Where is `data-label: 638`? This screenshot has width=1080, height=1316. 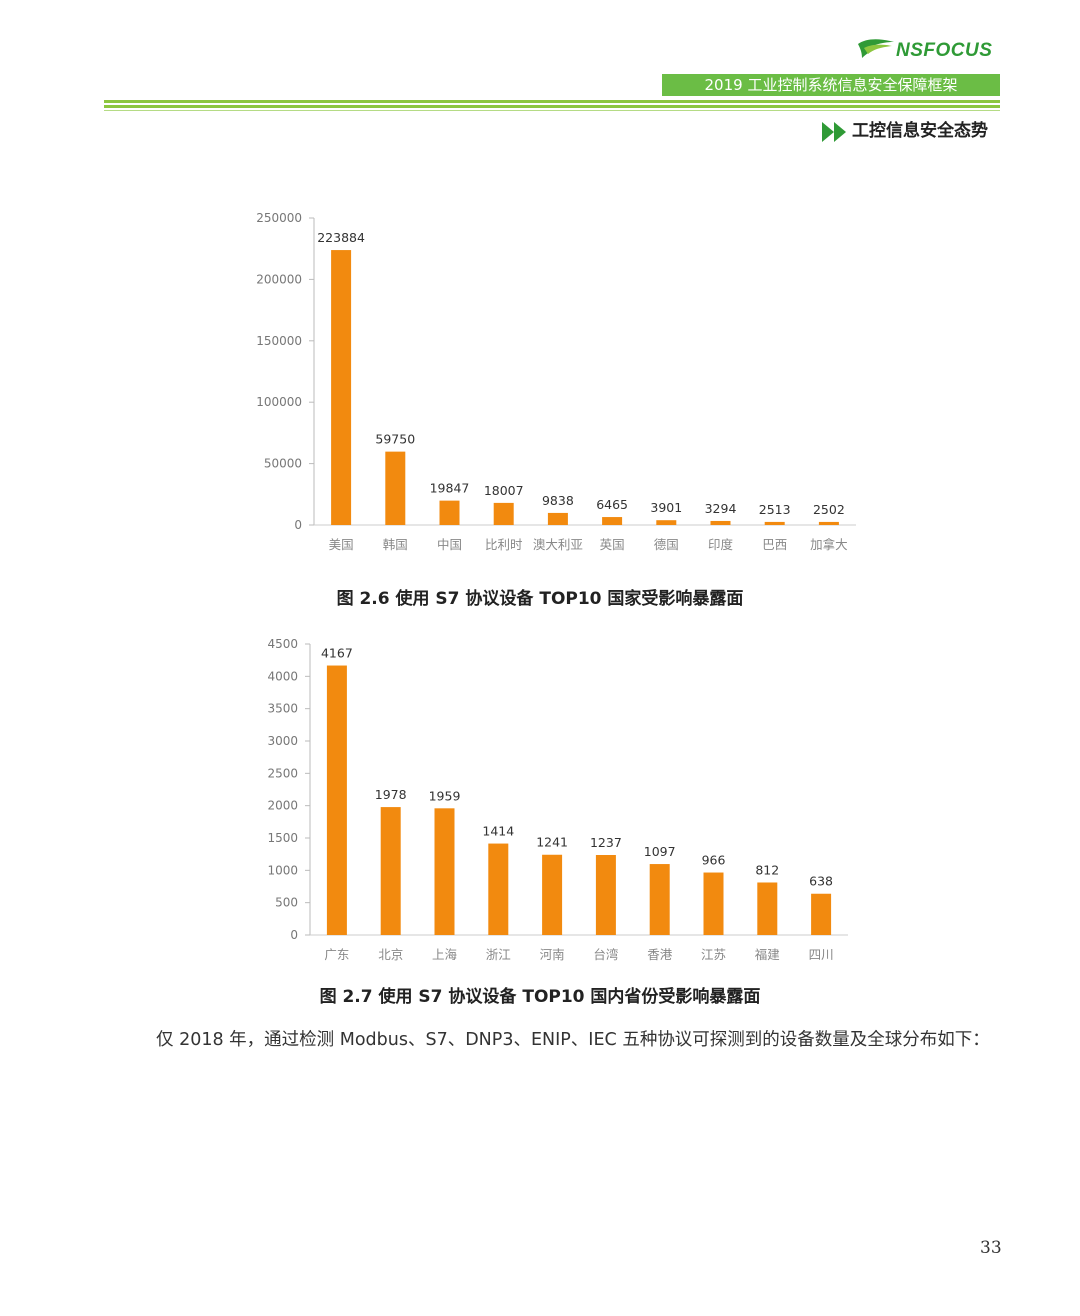
data-label: 638 is located at coordinates (821, 881).